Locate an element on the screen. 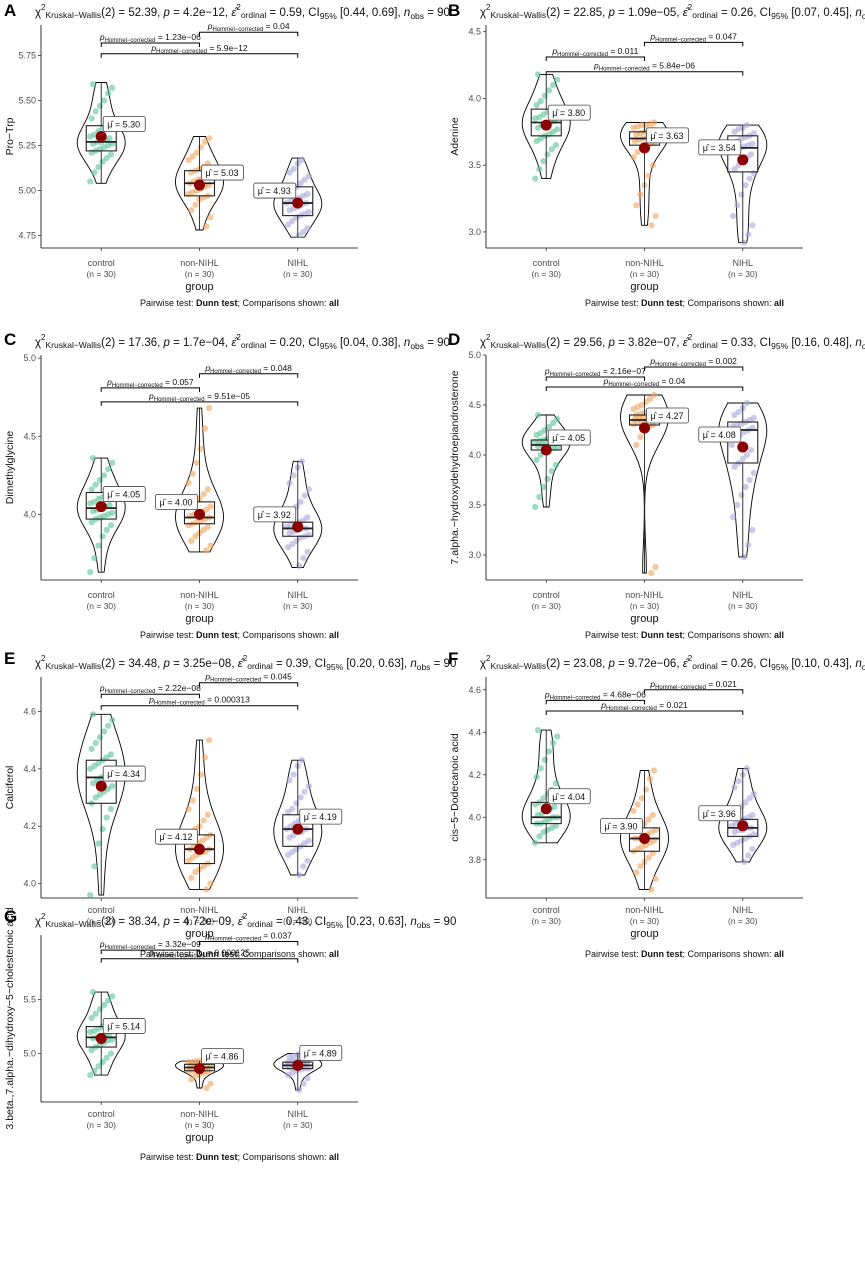 This screenshot has width=865, height=1274. y-tick-label: 4.0 is located at coordinates (474, 98).